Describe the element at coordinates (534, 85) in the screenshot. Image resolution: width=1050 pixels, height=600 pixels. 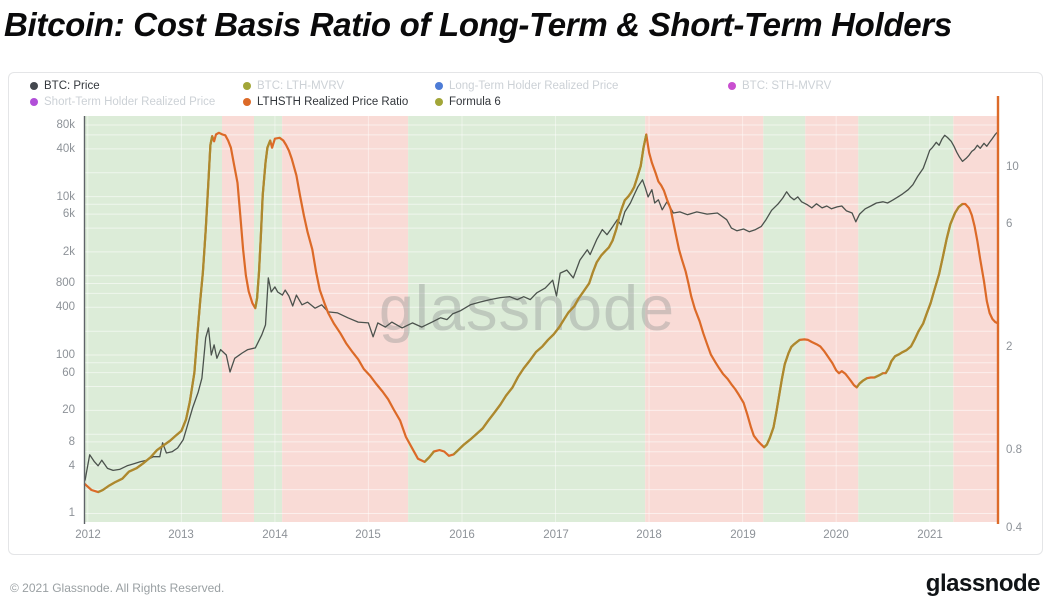
I see `legend-label: Long-Term Holder Realized Price` at that location.